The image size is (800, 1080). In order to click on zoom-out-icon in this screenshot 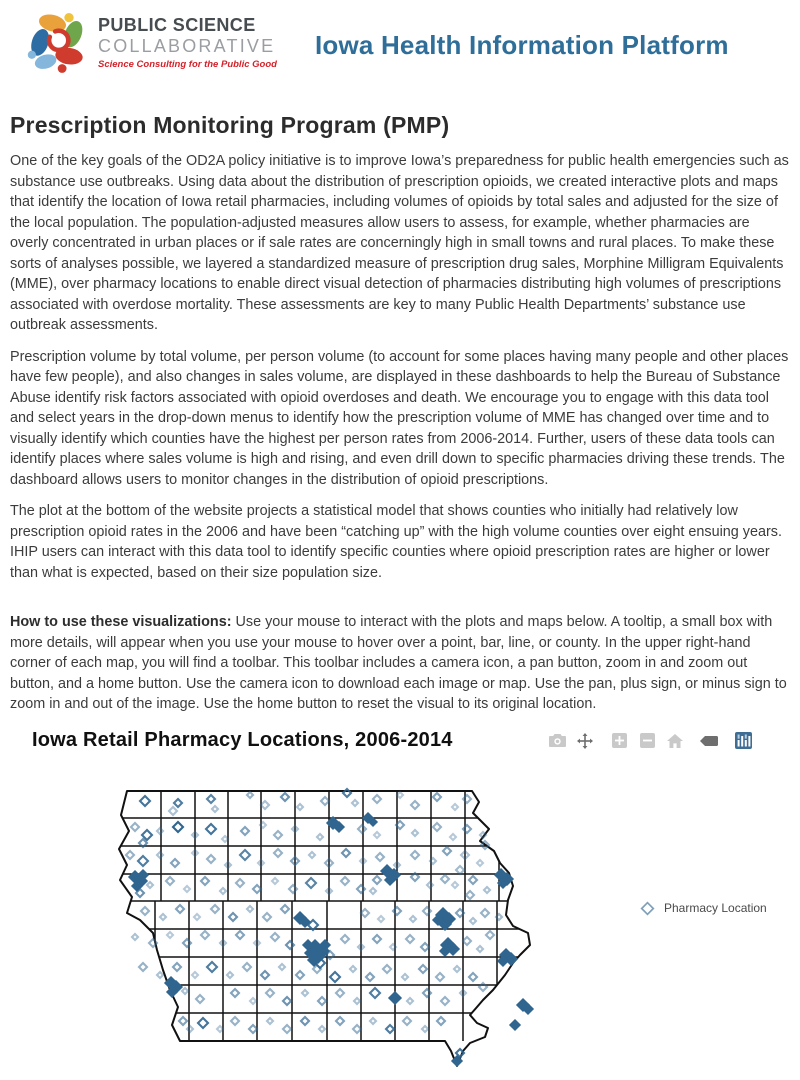, I will do `click(647, 741)`.